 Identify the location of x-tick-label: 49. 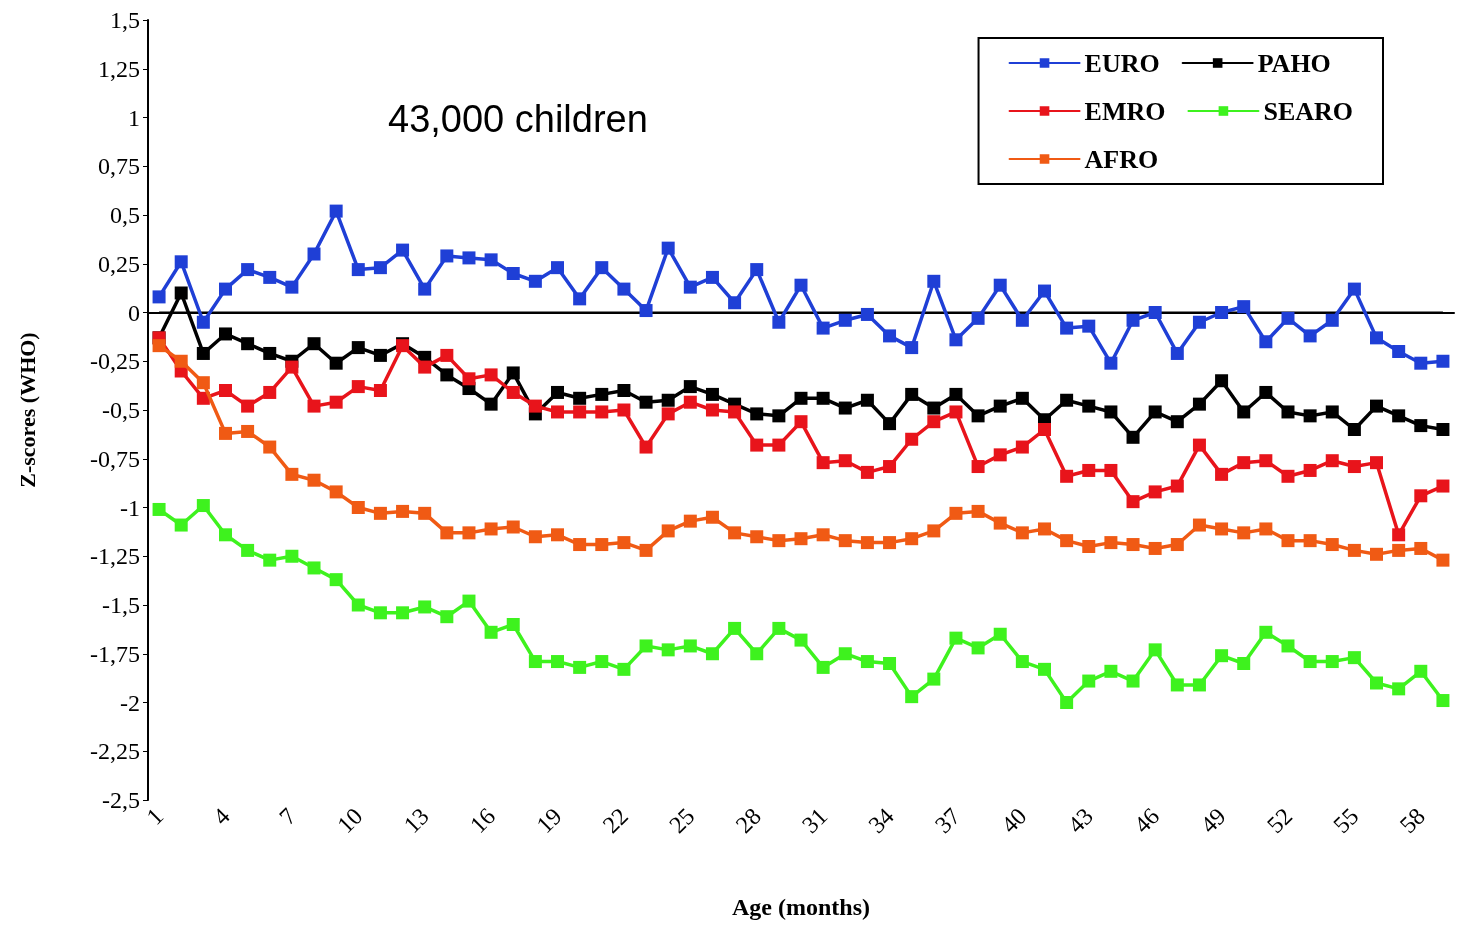
(1213, 820).